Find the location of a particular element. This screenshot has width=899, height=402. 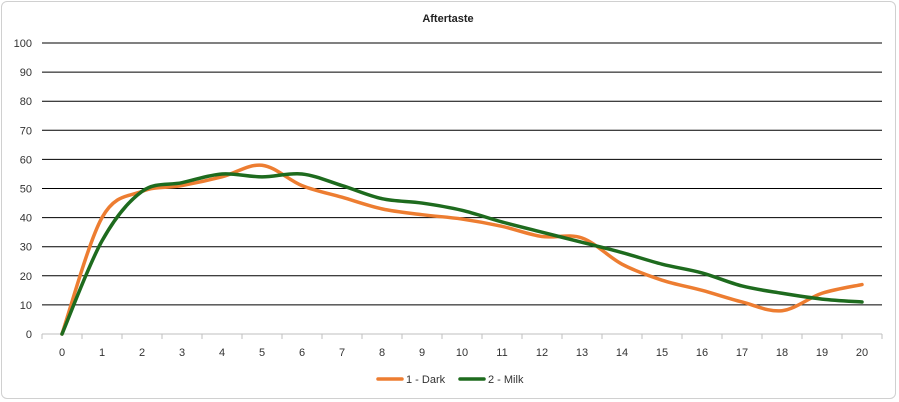

y-axis-tick-labels: 0 10 20 30 40 50 60 70 80 90 100 is located at coordinates (23, 189).